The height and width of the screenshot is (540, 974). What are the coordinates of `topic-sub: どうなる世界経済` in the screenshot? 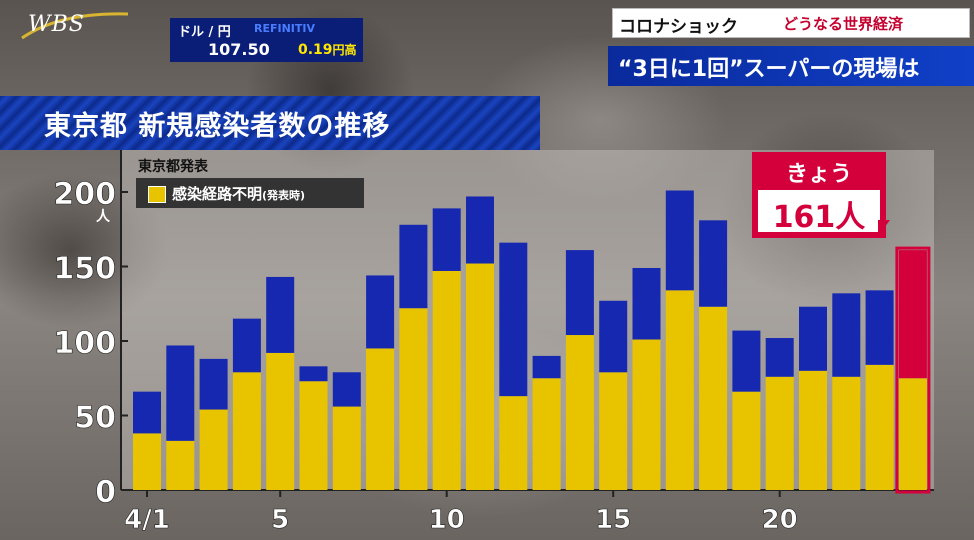 It's located at (843, 24).